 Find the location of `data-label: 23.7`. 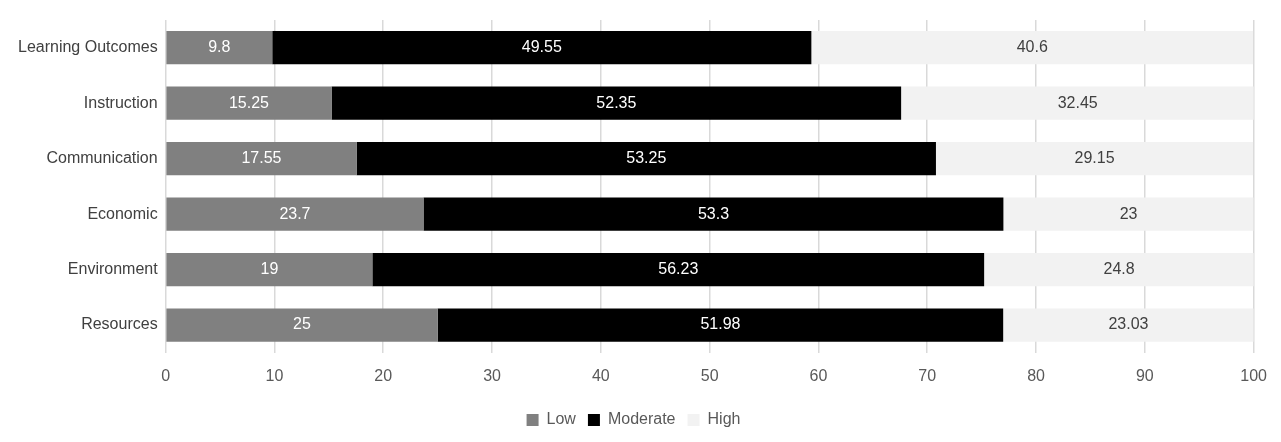

data-label: 23.7 is located at coordinates (295, 213).